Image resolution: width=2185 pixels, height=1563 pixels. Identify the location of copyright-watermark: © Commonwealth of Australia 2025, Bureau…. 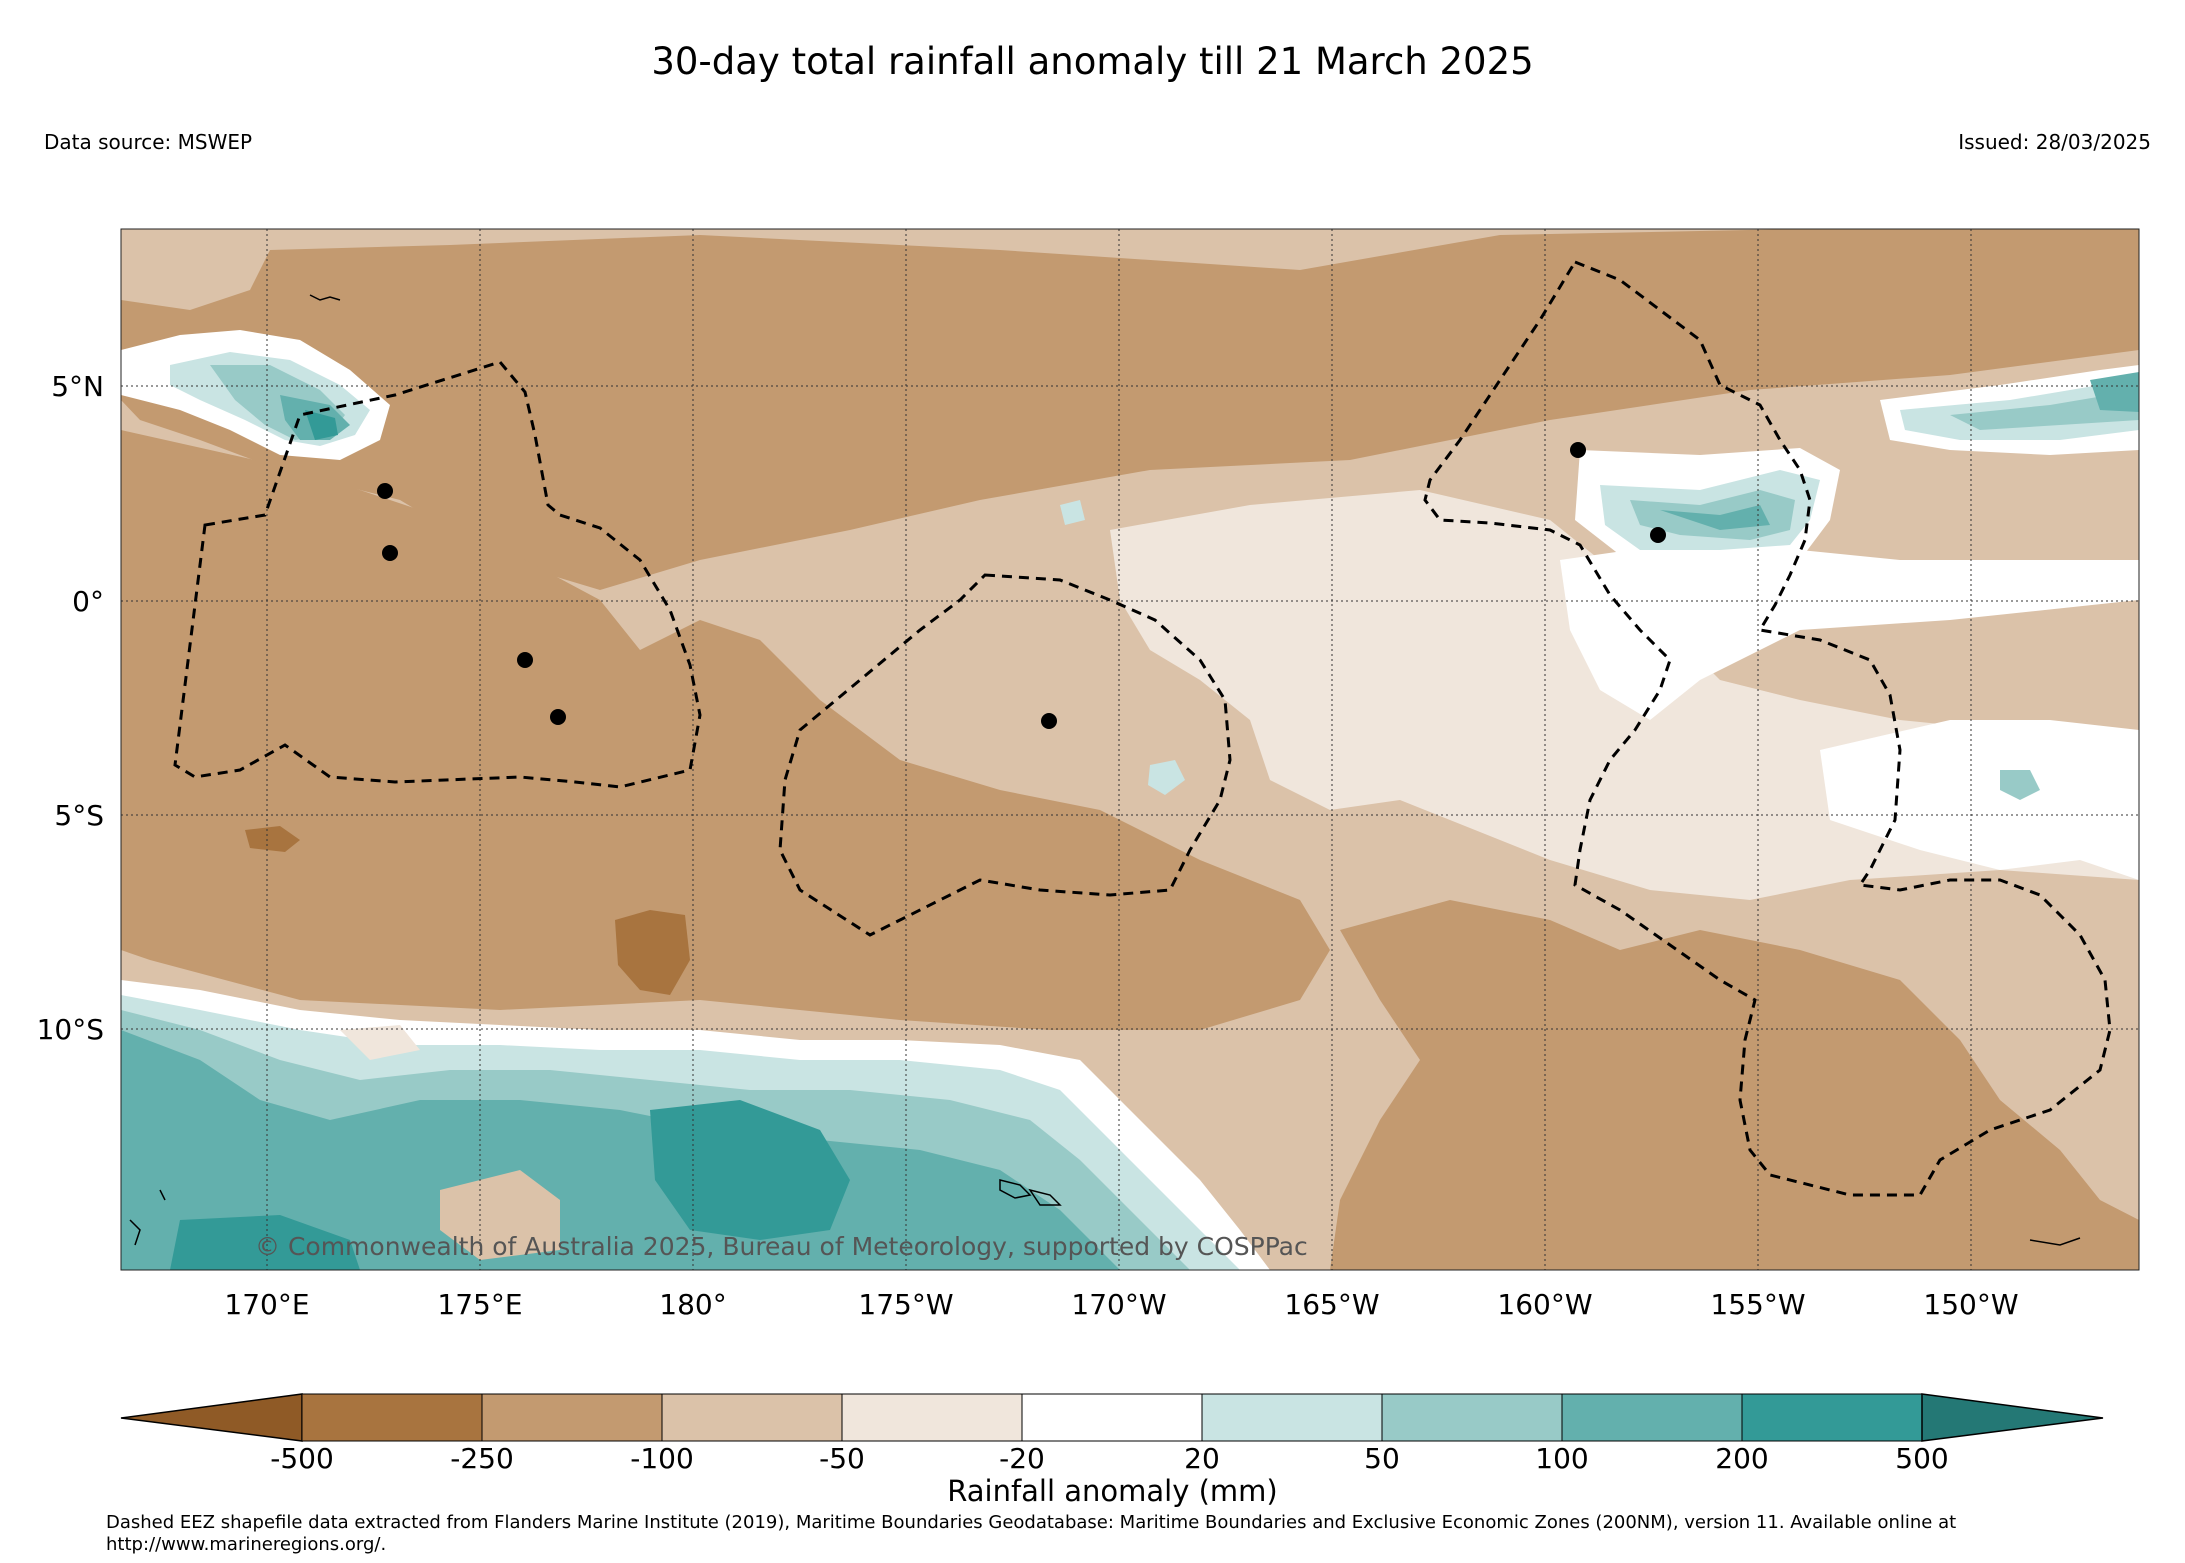
(781, 1246).